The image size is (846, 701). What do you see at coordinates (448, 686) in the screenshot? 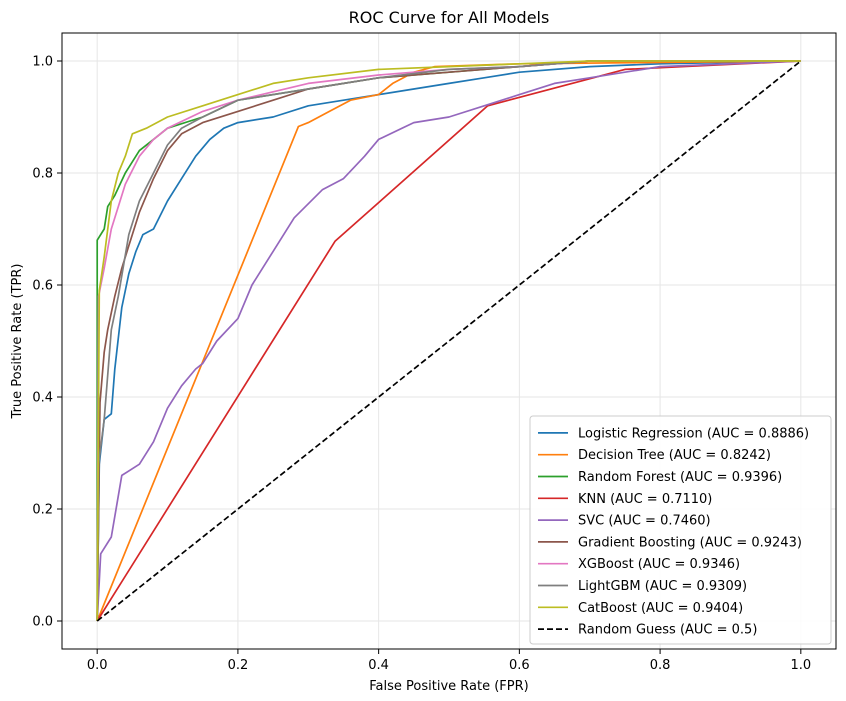
I see `x-axis-label: False Positive Rate (FPR)` at bounding box center [448, 686].